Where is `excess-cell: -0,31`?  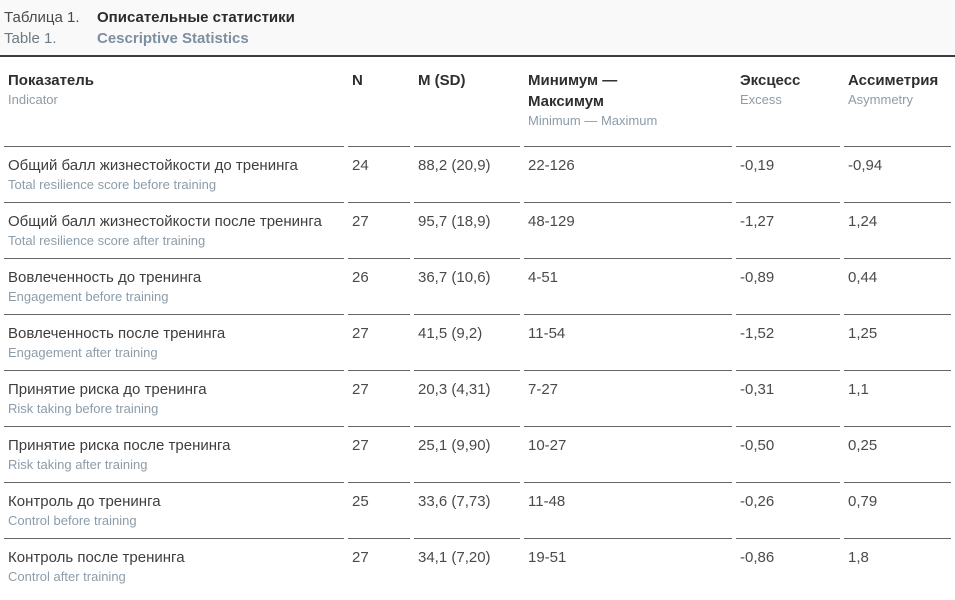
excess-cell: -0,31 is located at coordinates (788, 399).